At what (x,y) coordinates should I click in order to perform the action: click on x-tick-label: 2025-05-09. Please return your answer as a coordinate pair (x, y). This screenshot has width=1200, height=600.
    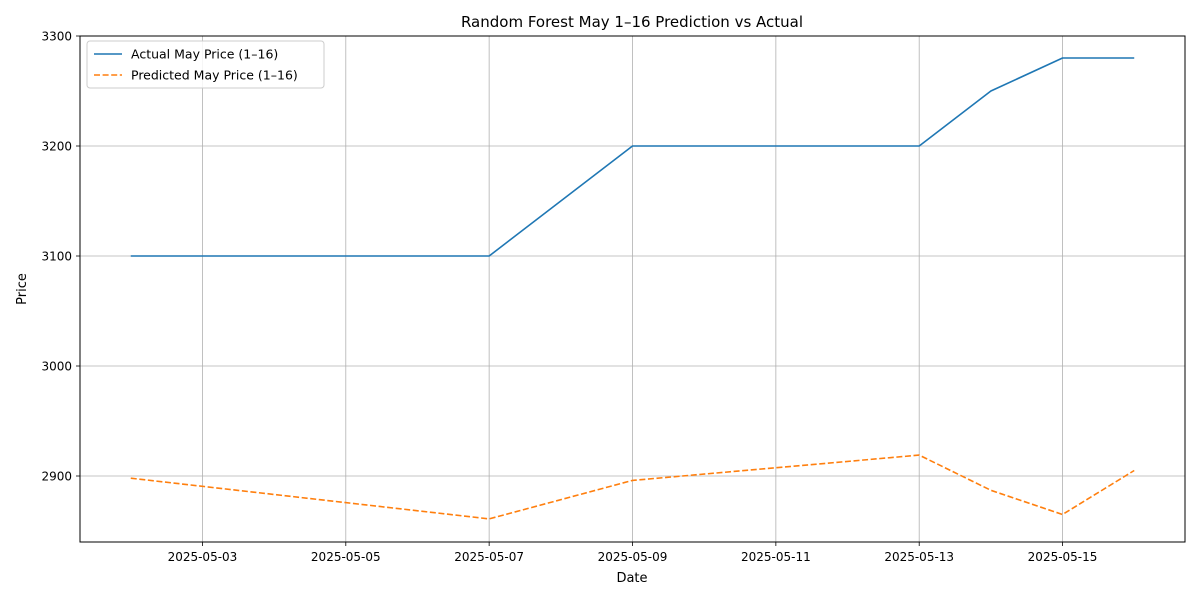
    Looking at the image, I should click on (633, 557).